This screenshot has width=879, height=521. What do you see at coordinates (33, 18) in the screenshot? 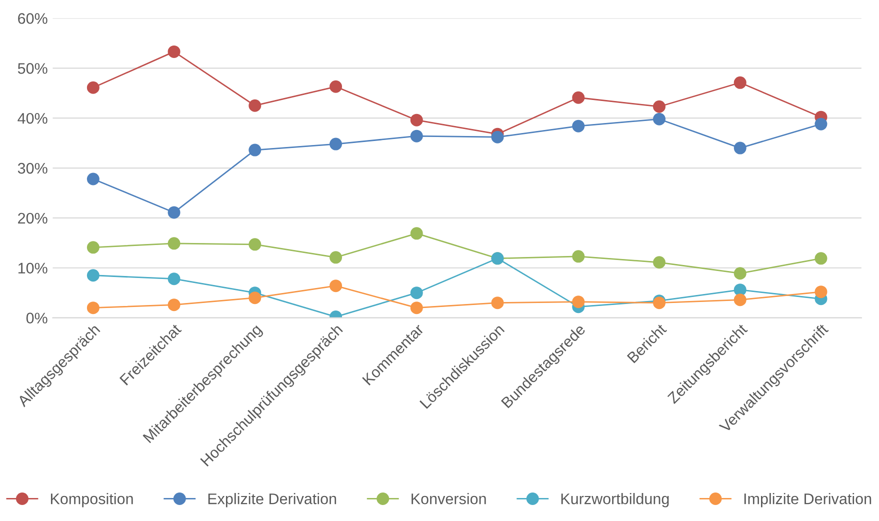
I see `y-tick-label: 60%` at bounding box center [33, 18].